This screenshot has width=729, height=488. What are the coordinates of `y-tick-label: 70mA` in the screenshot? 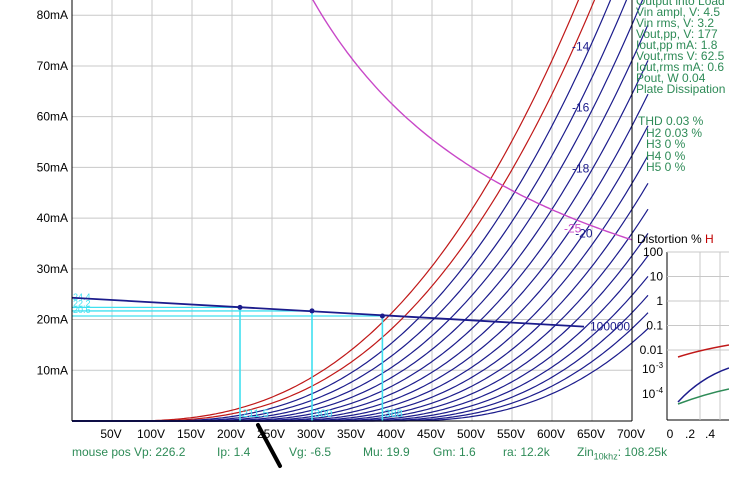 It's located at (52, 66).